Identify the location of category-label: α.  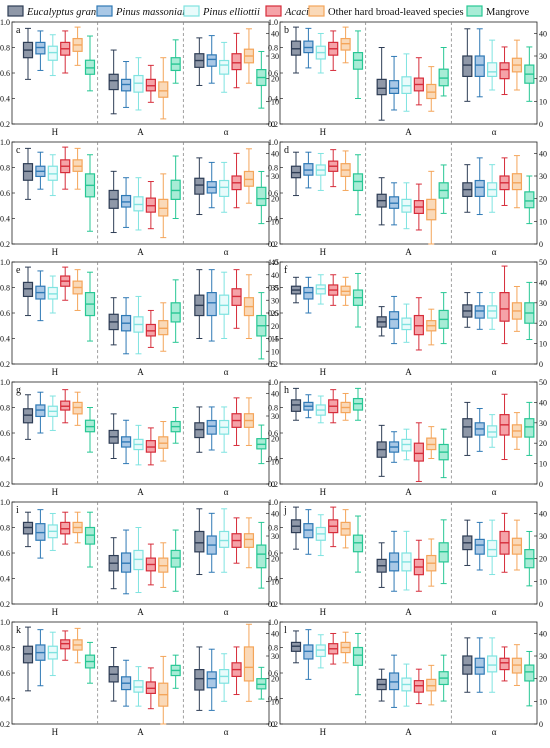
(226, 132).